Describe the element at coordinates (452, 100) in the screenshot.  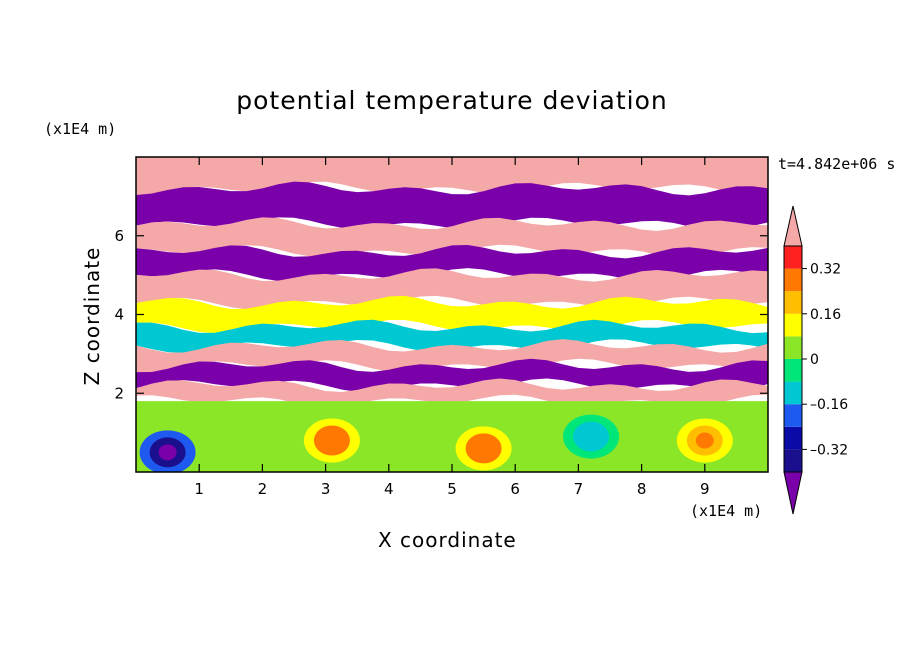
I see `chart-title: potential temperature deviation` at that location.